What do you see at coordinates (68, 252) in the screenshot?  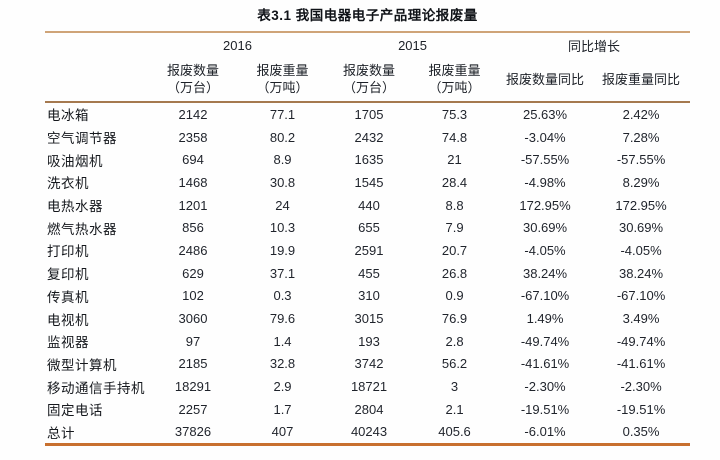 I see `product-name-cell: 打印机` at bounding box center [68, 252].